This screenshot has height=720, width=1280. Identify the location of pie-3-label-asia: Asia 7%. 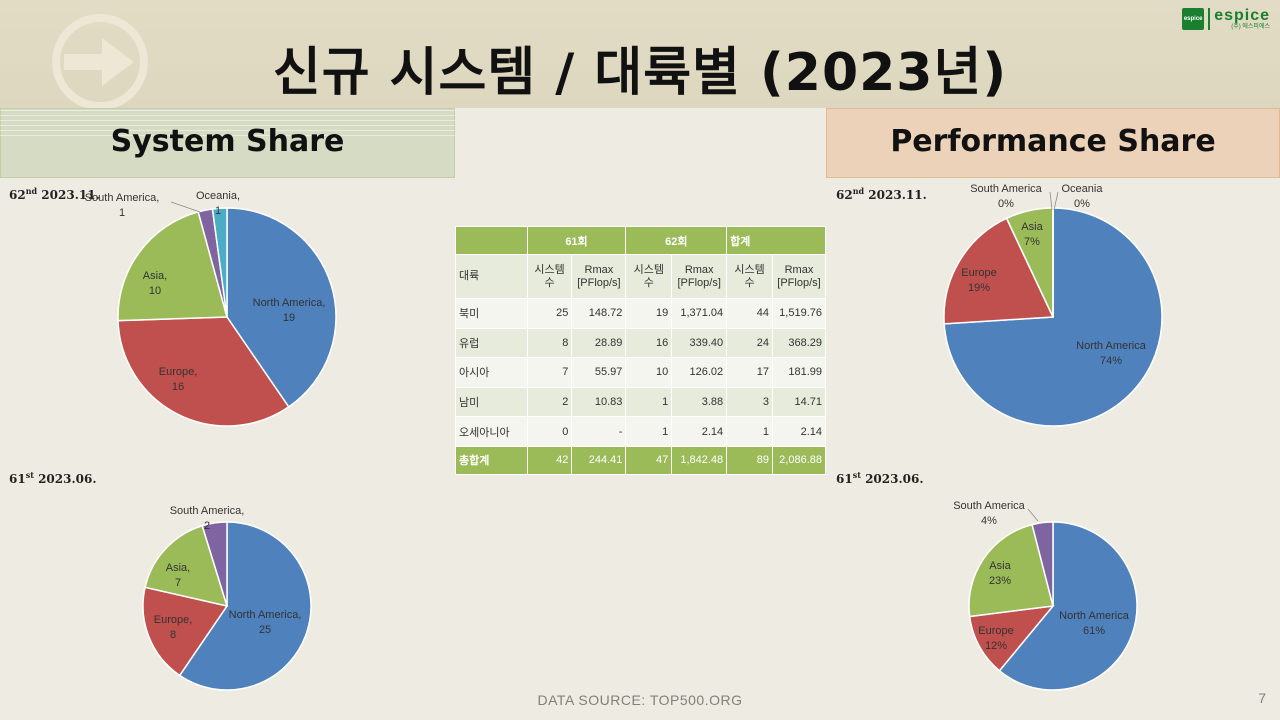
(1032, 234).